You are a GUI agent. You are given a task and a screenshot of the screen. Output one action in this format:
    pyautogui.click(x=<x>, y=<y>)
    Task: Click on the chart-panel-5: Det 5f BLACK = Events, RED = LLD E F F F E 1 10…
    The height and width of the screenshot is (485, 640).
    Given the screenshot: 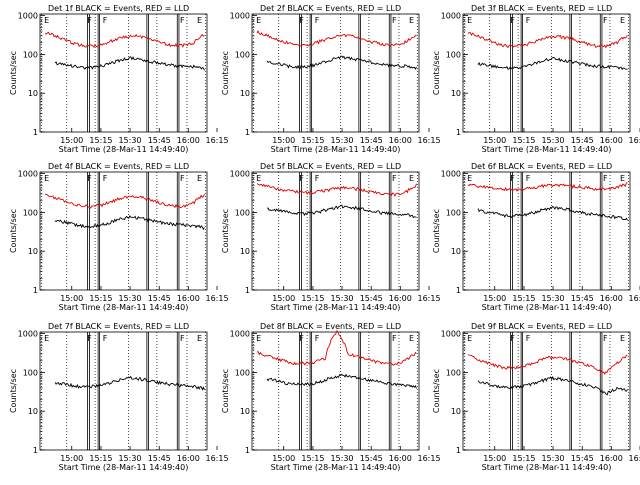 What is the action you would take?
    pyautogui.click(x=331, y=237)
    